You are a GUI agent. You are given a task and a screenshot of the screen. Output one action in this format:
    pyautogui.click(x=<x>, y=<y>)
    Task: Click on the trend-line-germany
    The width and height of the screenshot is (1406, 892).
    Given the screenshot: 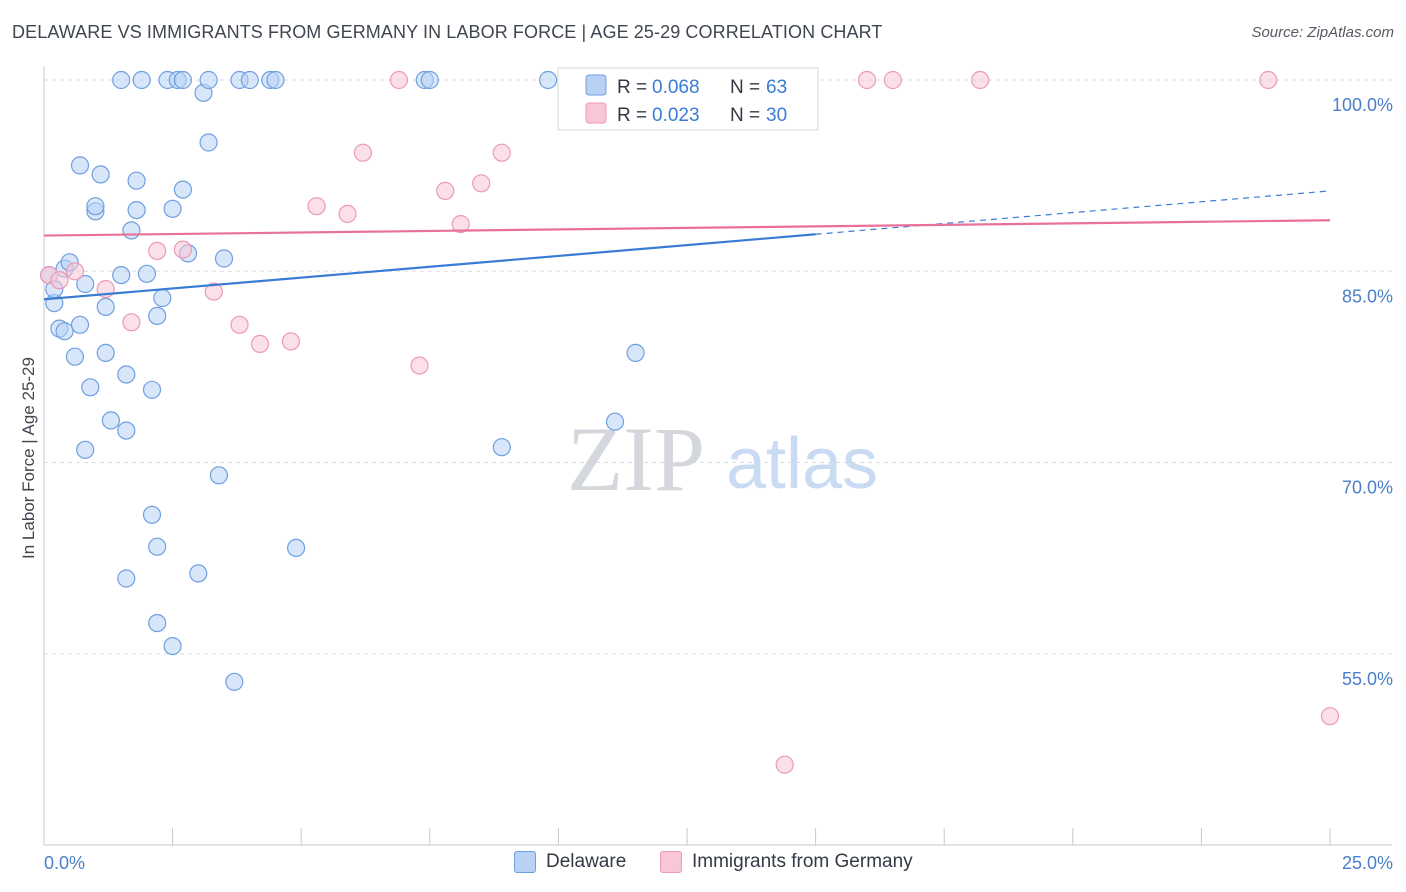 What is the action you would take?
    pyautogui.click(x=687, y=228)
    